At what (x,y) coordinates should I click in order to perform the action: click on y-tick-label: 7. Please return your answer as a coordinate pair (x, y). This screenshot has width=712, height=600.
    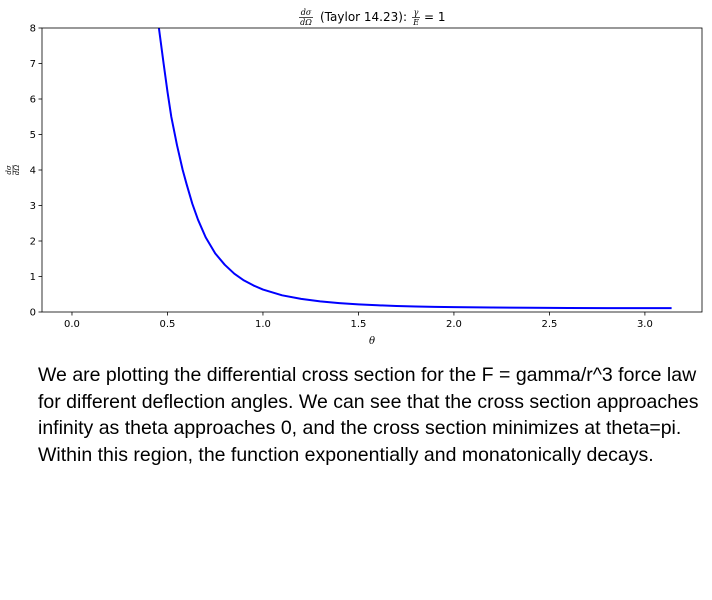
    Looking at the image, I should click on (33, 64).